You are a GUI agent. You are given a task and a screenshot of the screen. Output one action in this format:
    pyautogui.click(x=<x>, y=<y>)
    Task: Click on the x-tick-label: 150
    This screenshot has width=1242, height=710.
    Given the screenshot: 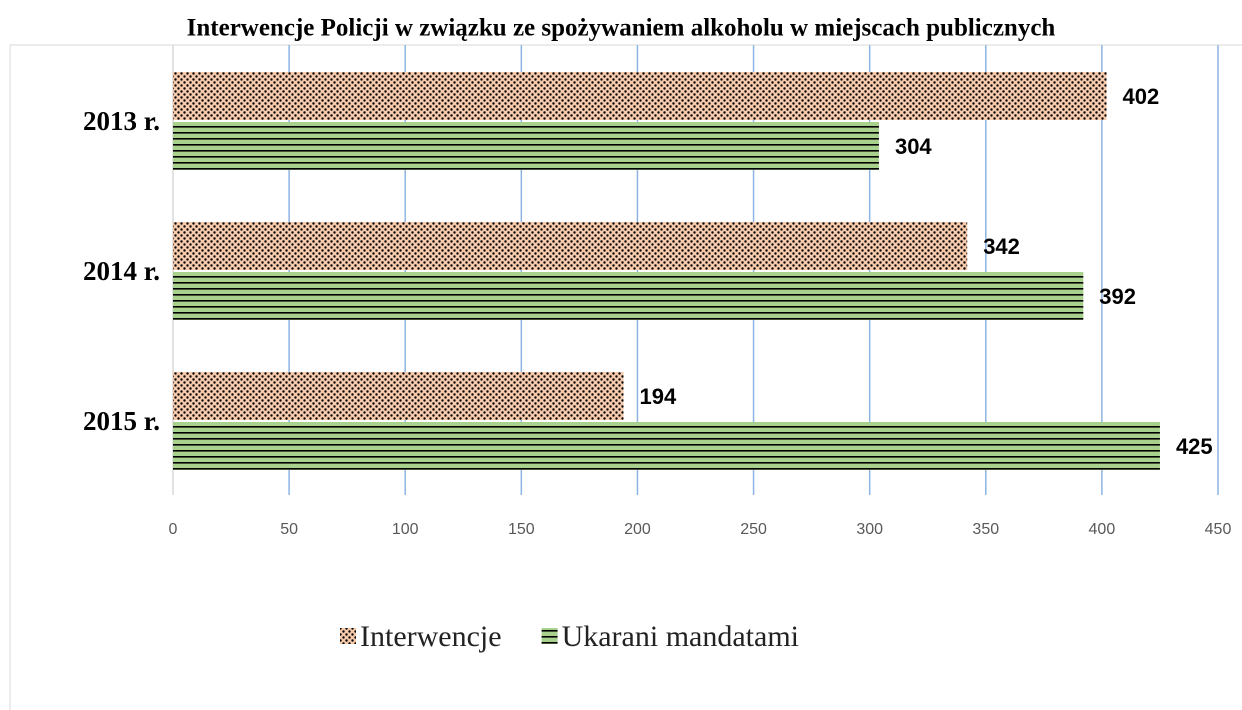 What is the action you would take?
    pyautogui.click(x=521, y=529)
    